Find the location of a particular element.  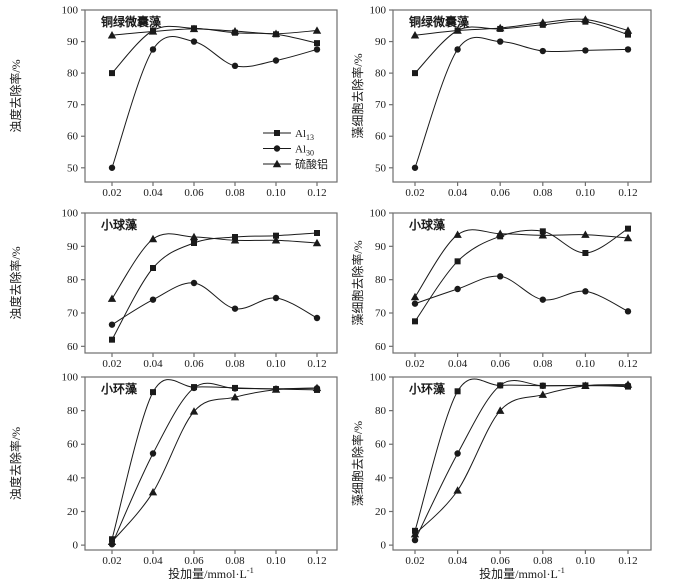

legend-entry-Al13: Al13 is located at coordinates (304, 135).